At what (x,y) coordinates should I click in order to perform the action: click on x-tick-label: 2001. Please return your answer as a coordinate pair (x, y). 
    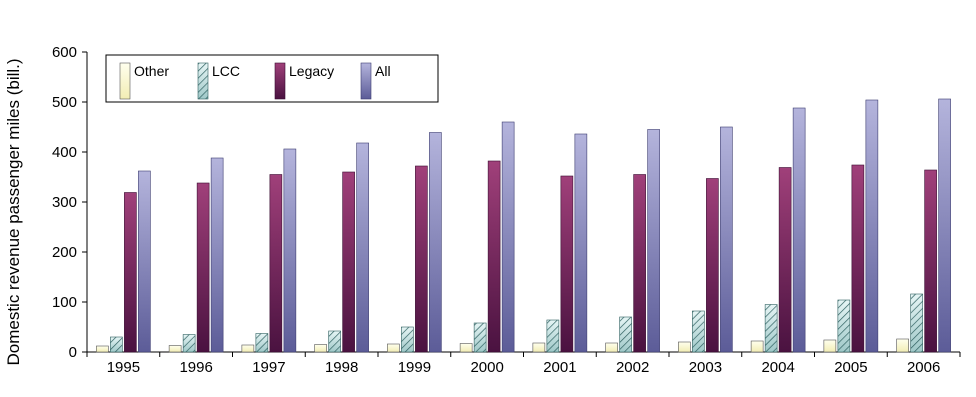
    Looking at the image, I should click on (559, 367).